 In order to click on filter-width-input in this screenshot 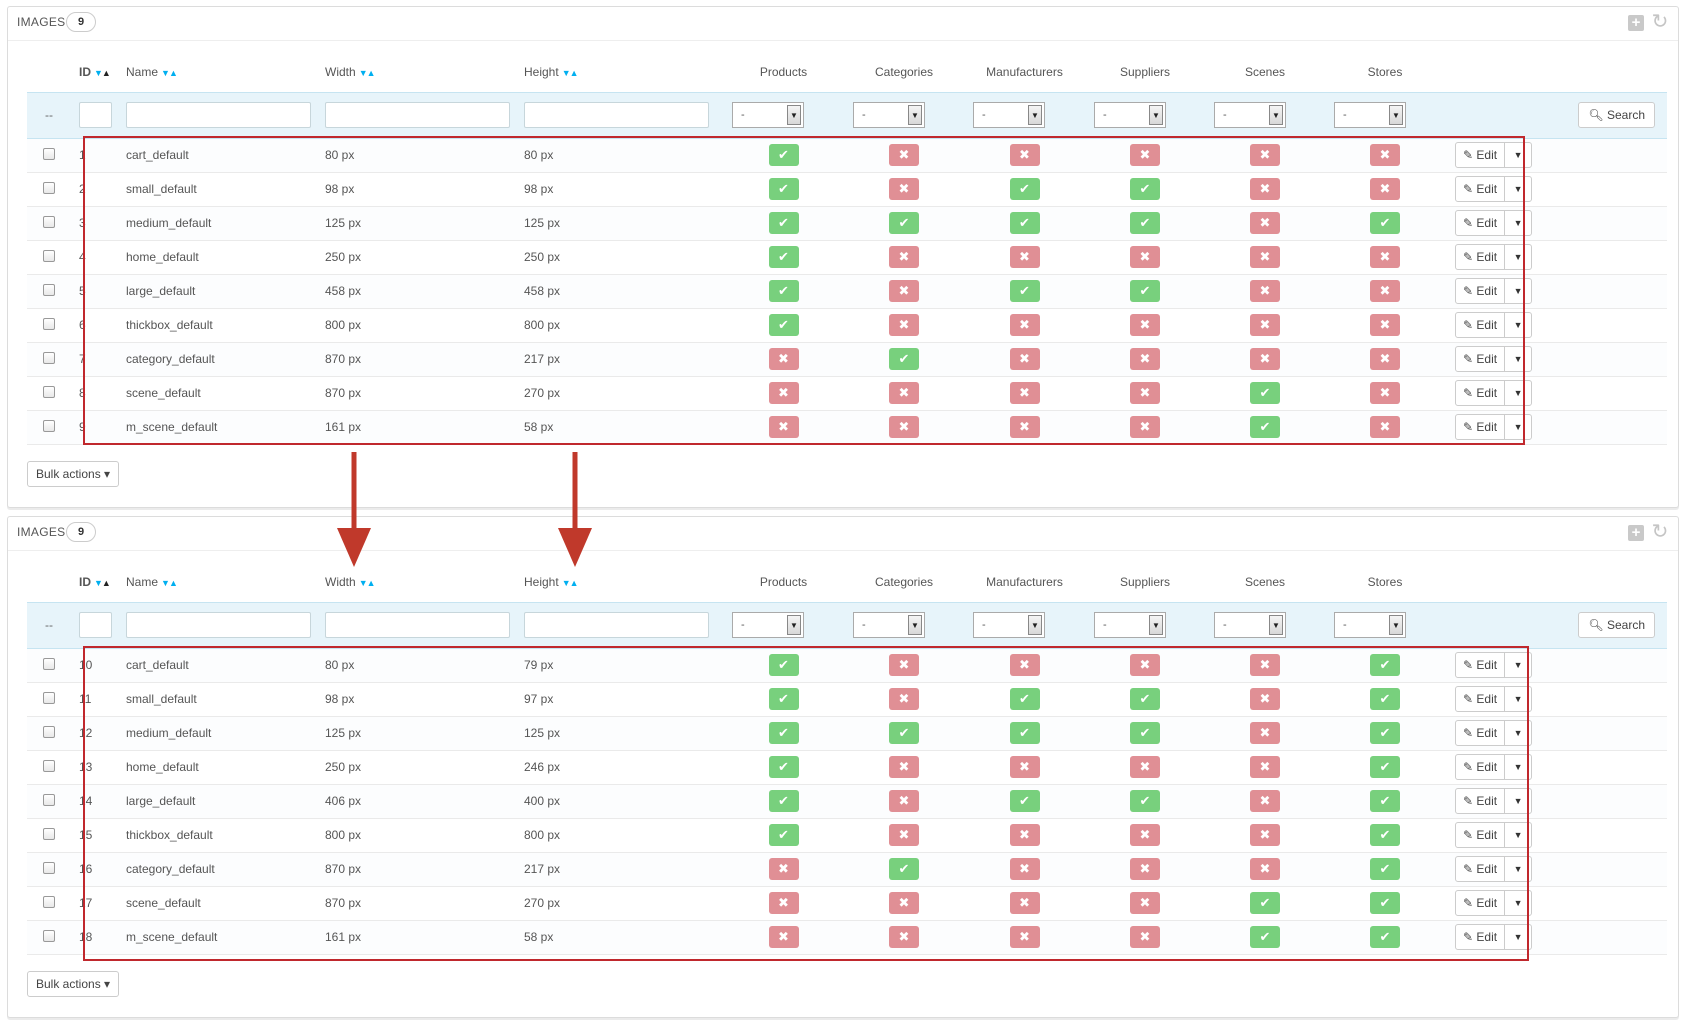, I will do `click(417, 115)`.